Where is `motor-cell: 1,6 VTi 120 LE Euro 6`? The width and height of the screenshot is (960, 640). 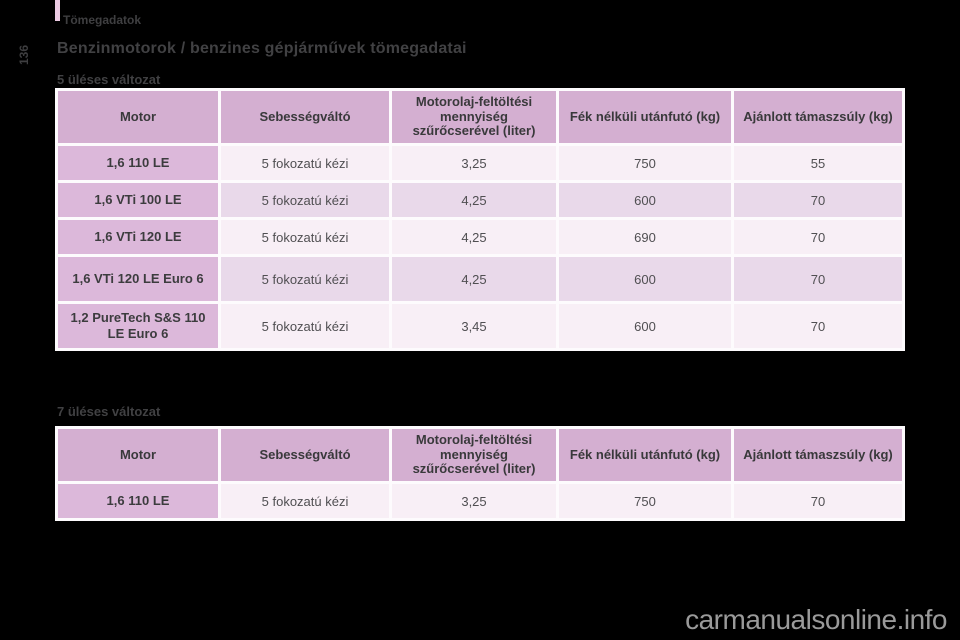
motor-cell: 1,6 VTi 120 LE Euro 6 is located at coordinates (138, 279).